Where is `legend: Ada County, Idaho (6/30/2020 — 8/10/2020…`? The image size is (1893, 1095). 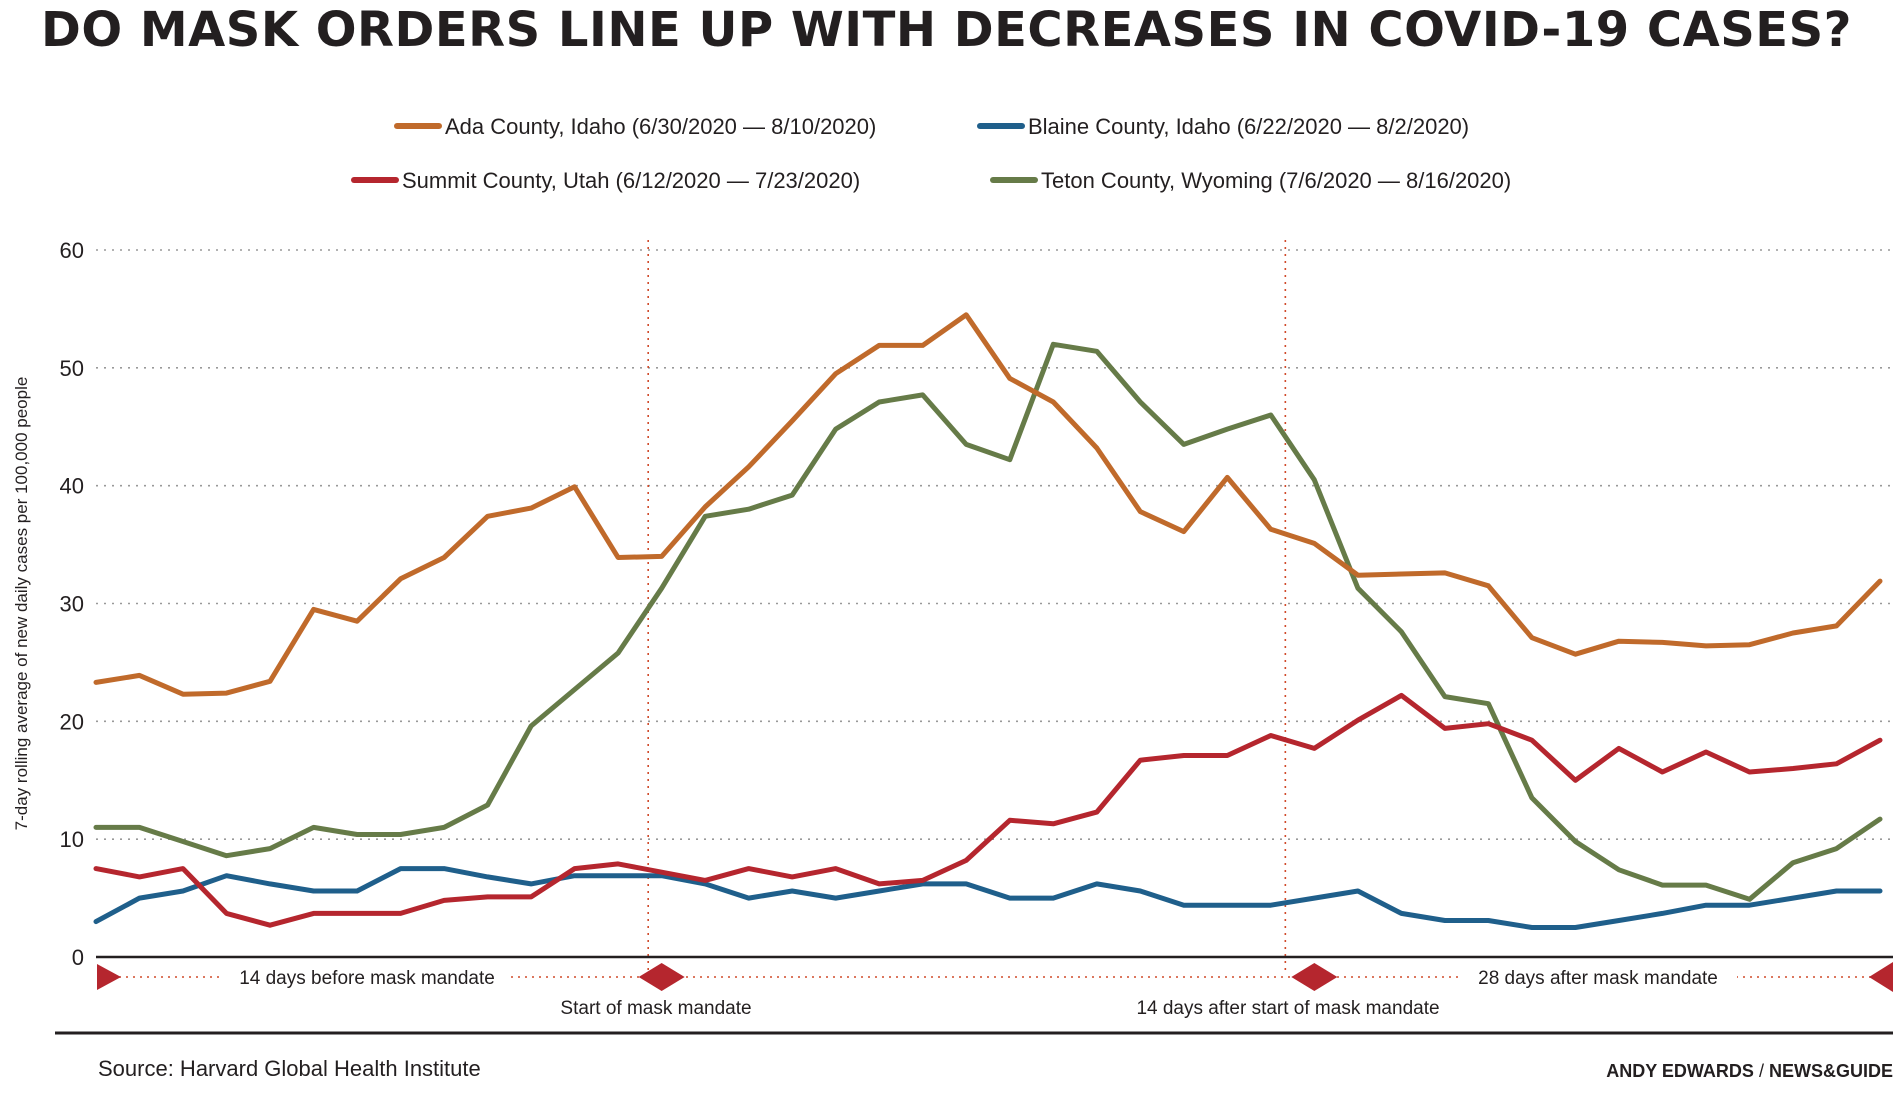 legend: Ada County, Idaho (6/30/2020 — 8/10/2020… is located at coordinates (931, 153).